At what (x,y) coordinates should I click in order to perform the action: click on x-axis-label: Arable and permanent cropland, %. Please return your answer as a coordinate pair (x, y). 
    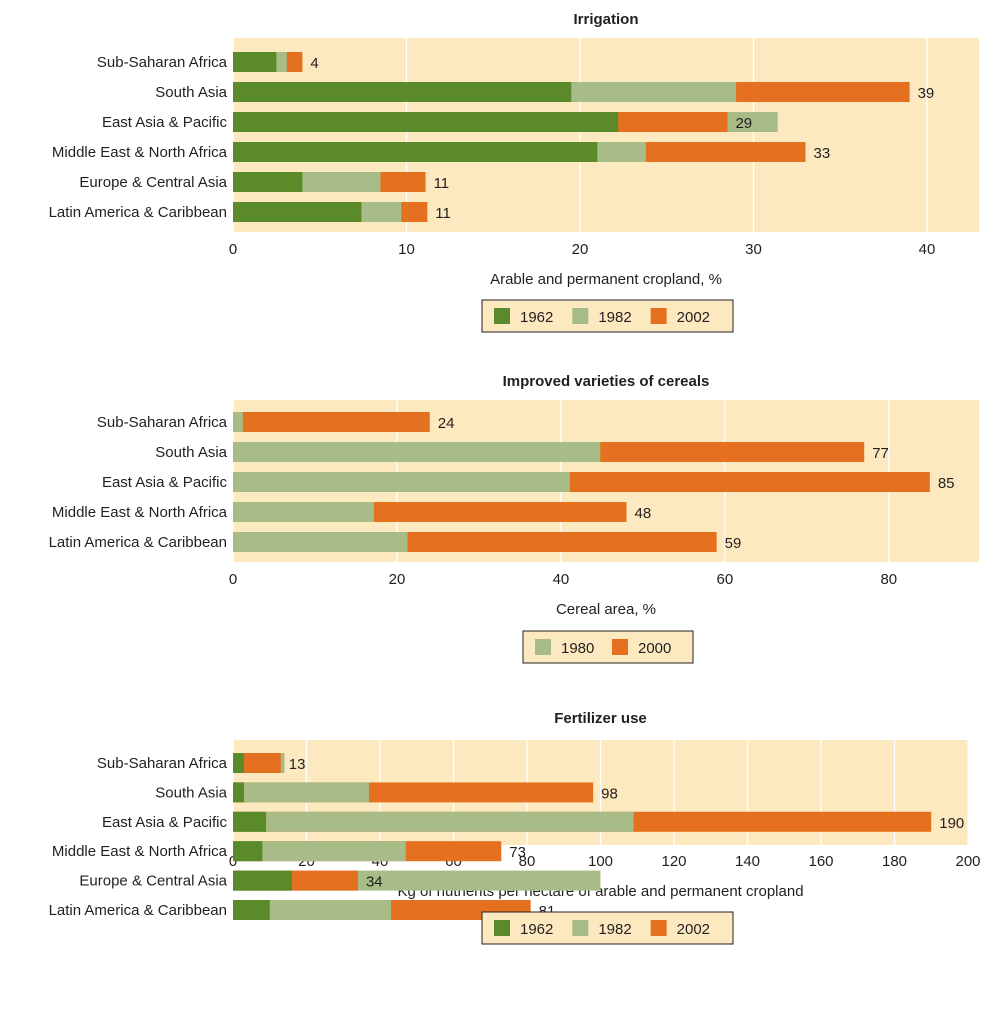
    Looking at the image, I should click on (606, 279).